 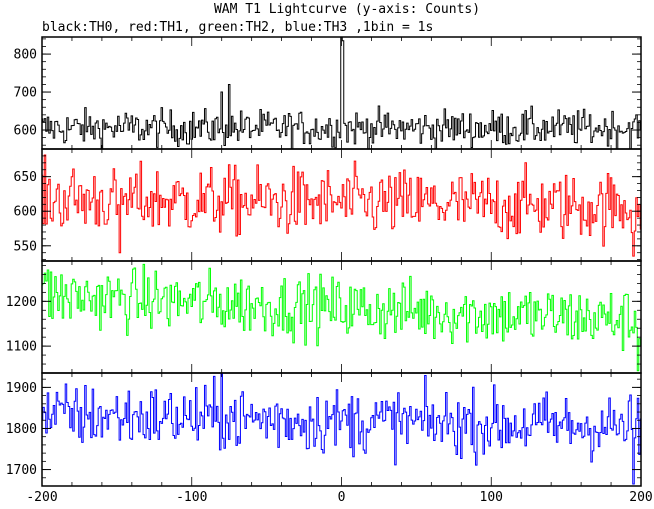 I want to click on chart-title: WAM T1 Lightcurve (y-axis: Counts), so click(x=347, y=9).